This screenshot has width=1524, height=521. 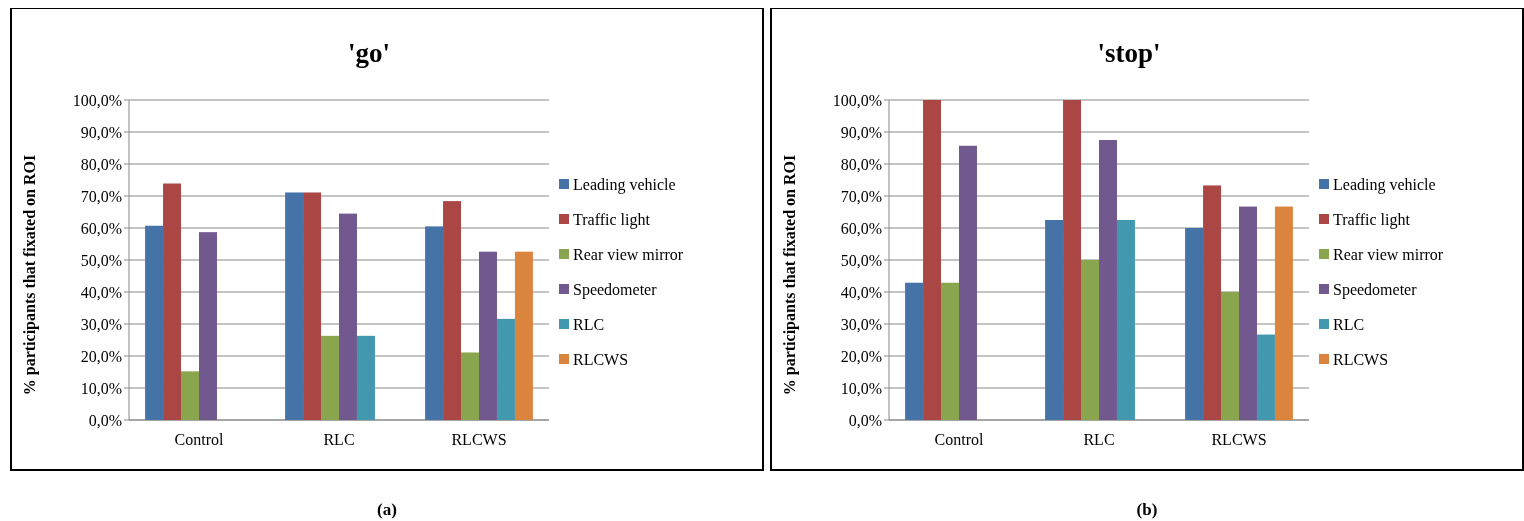 What do you see at coordinates (1147, 509) in the screenshot?
I see `text: (b)` at bounding box center [1147, 509].